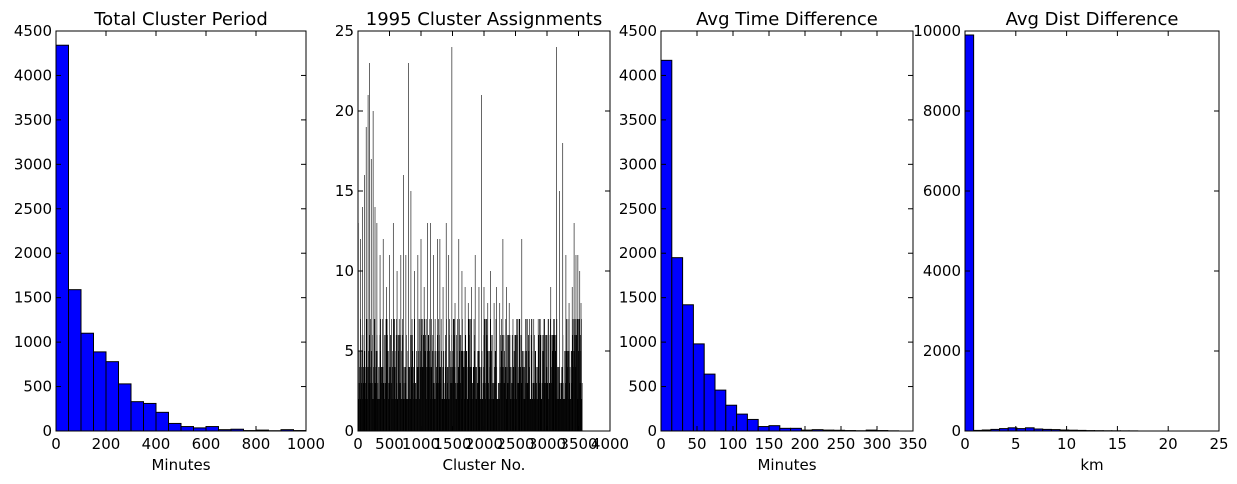  What do you see at coordinates (452, 444) in the screenshot?
I see `x-tick-label: 1500` at bounding box center [452, 444].